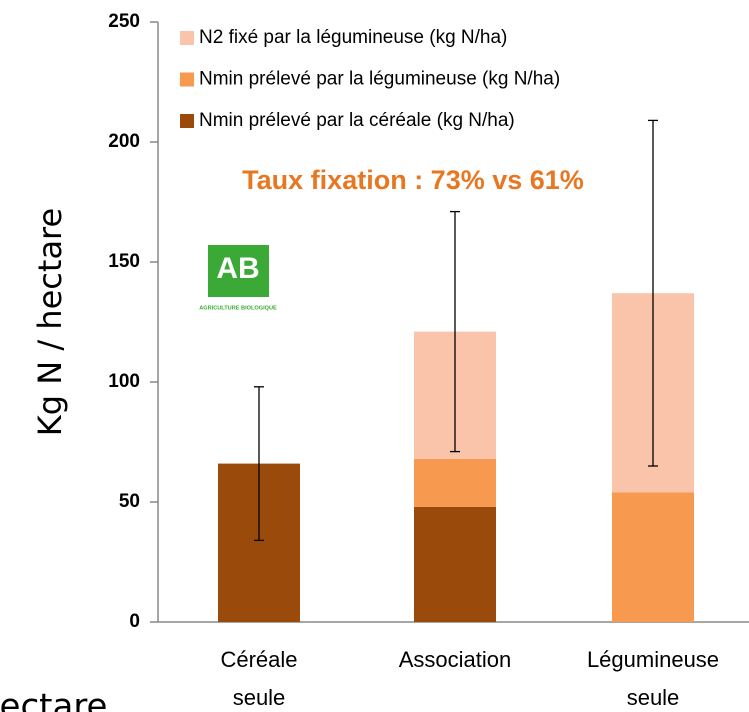  I want to click on y-tick-label: 50, so click(129, 501).